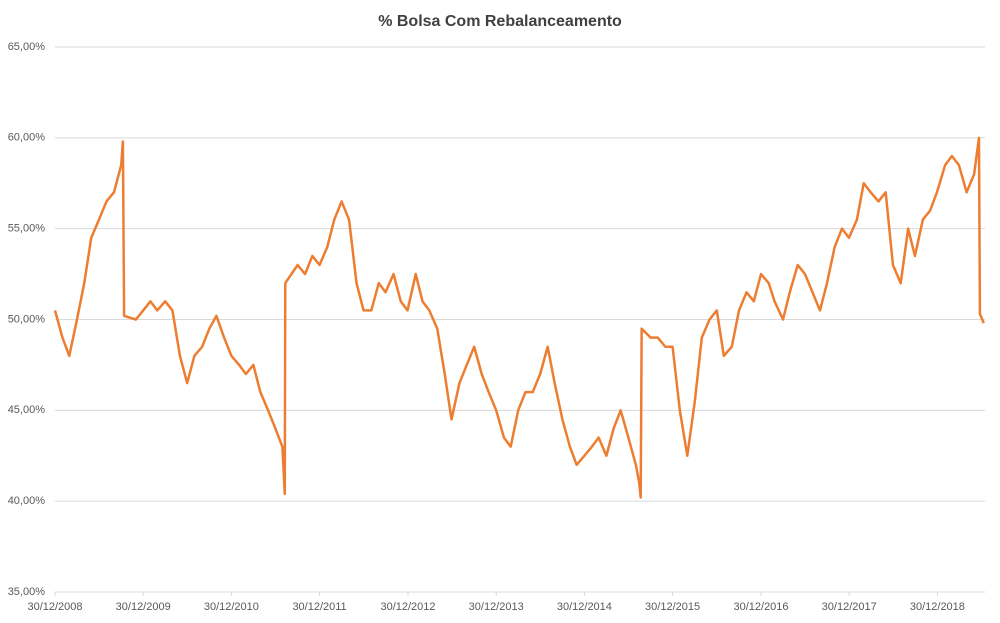 This screenshot has width=1000, height=623. I want to click on x-tick-label: 30/12/2018, so click(937, 607).